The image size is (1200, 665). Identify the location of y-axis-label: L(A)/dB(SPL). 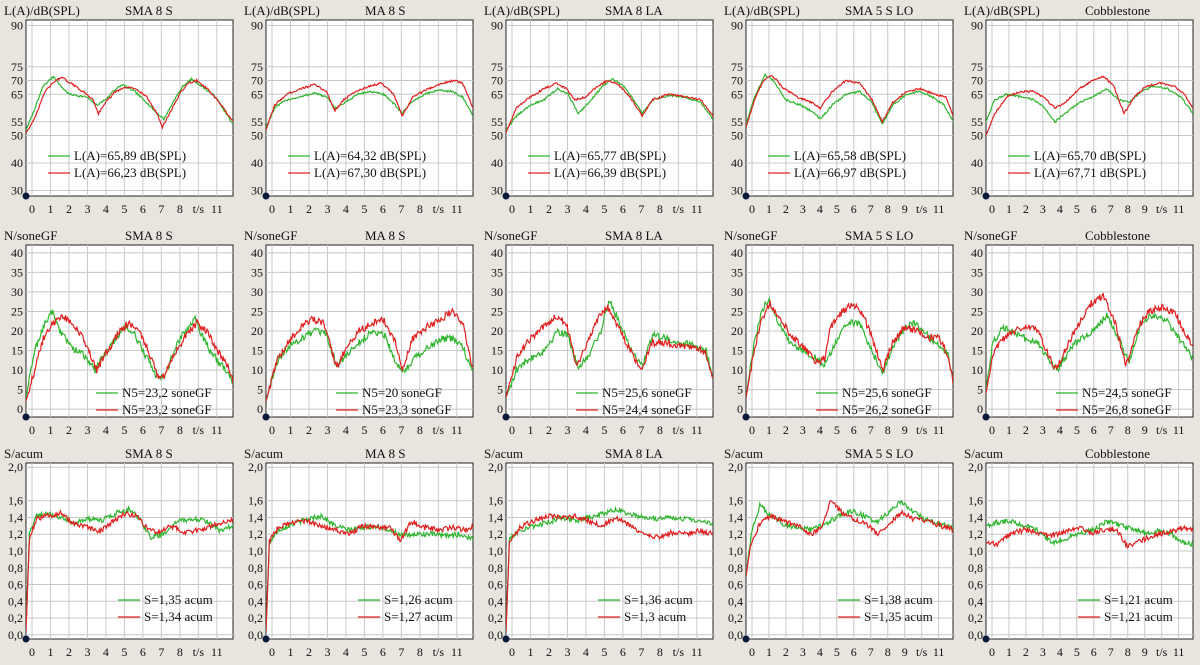
(762, 10).